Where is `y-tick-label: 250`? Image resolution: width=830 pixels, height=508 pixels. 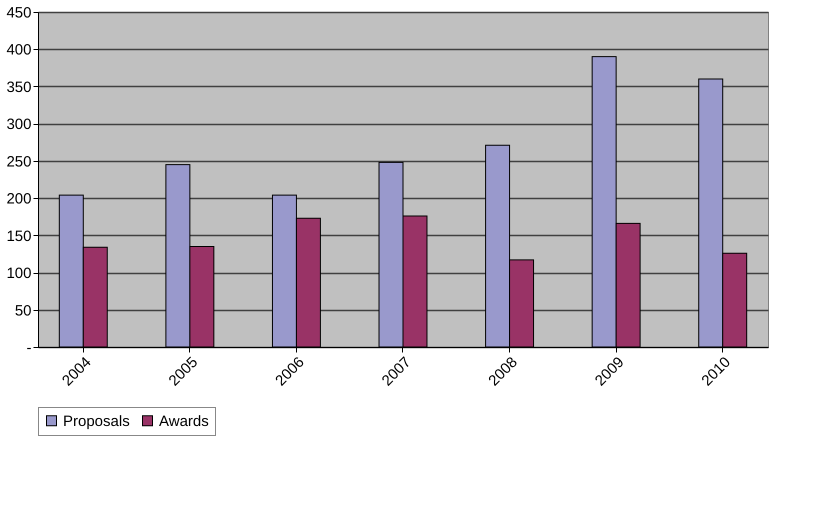
y-tick-label: 250 is located at coordinates (19, 161).